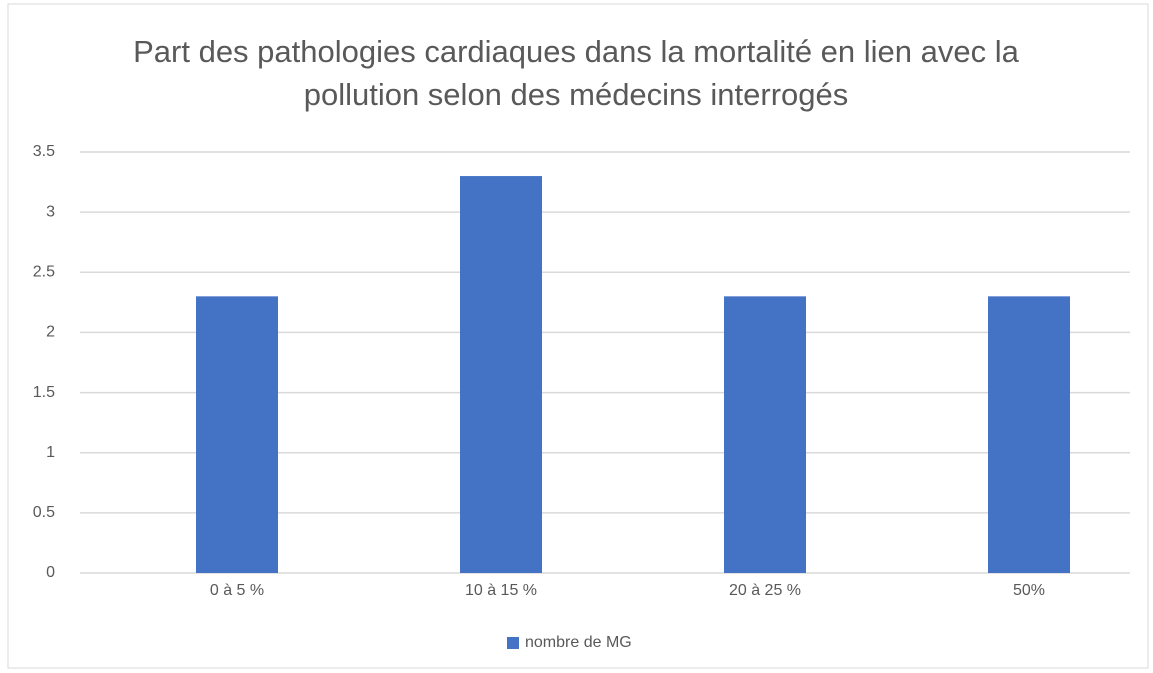 This screenshot has width=1153, height=673. What do you see at coordinates (44, 512) in the screenshot?
I see `y-tick-label: 0.5` at bounding box center [44, 512].